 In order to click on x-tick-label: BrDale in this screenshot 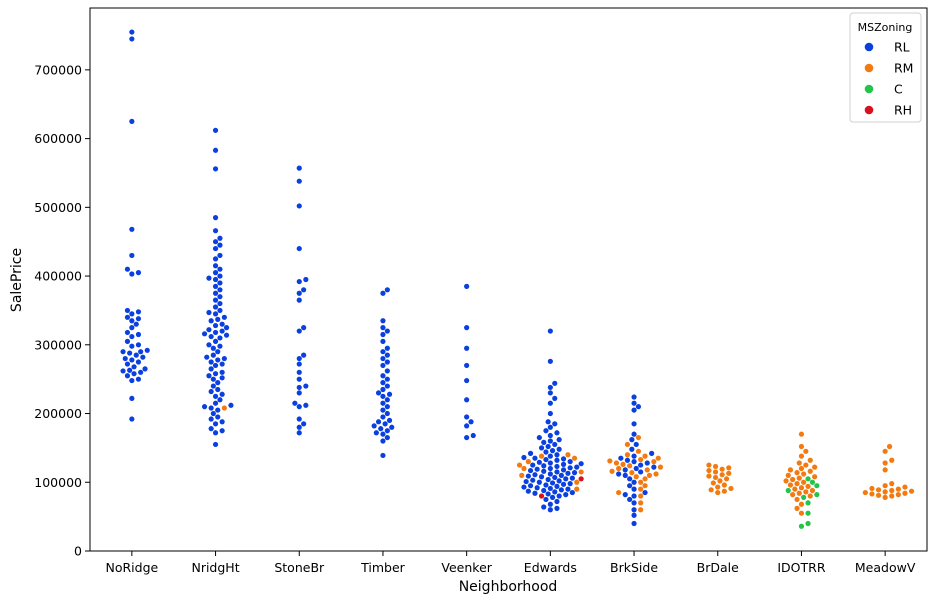, I will do `click(718, 567)`.